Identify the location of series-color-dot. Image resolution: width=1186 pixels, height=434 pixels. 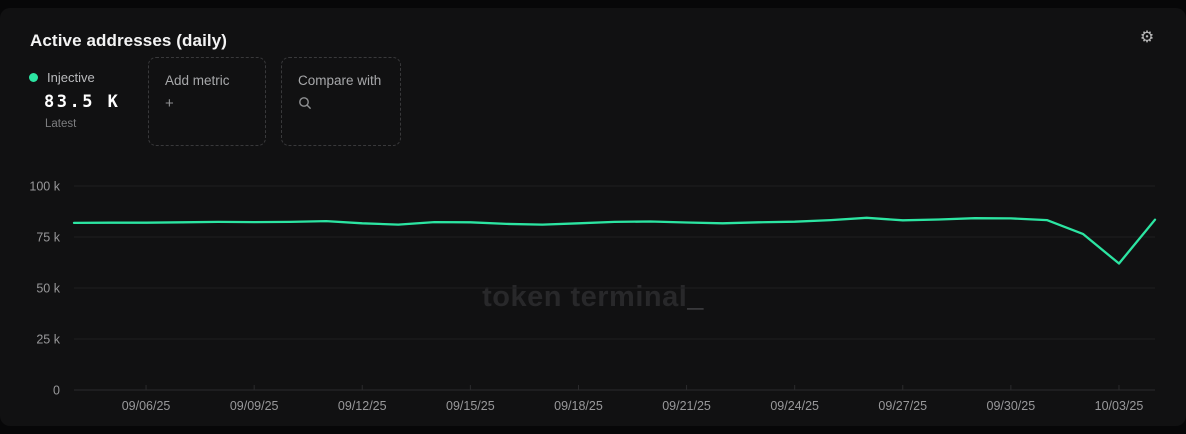
(33, 77).